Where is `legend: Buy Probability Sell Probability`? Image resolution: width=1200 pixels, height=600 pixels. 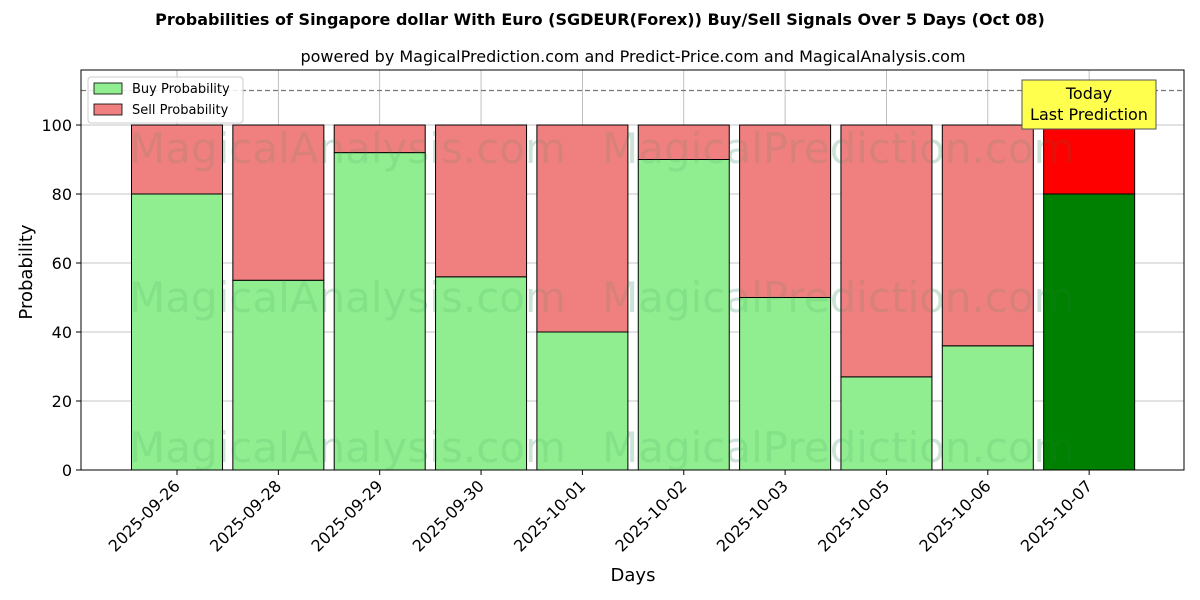
legend: Buy Probability Sell Probability is located at coordinates (165, 100).